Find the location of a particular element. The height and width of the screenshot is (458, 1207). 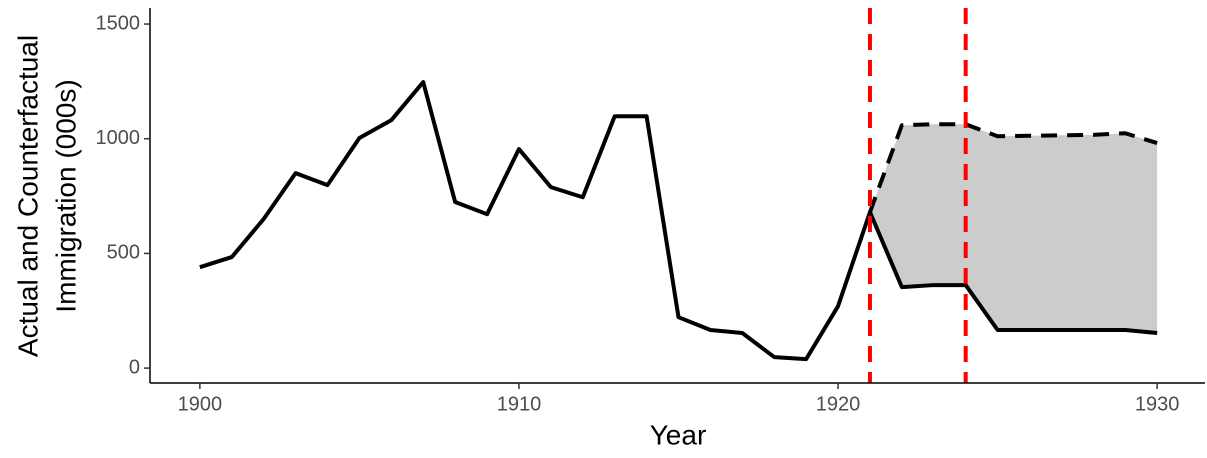

x-tick-label: 1900 is located at coordinates (200, 404).